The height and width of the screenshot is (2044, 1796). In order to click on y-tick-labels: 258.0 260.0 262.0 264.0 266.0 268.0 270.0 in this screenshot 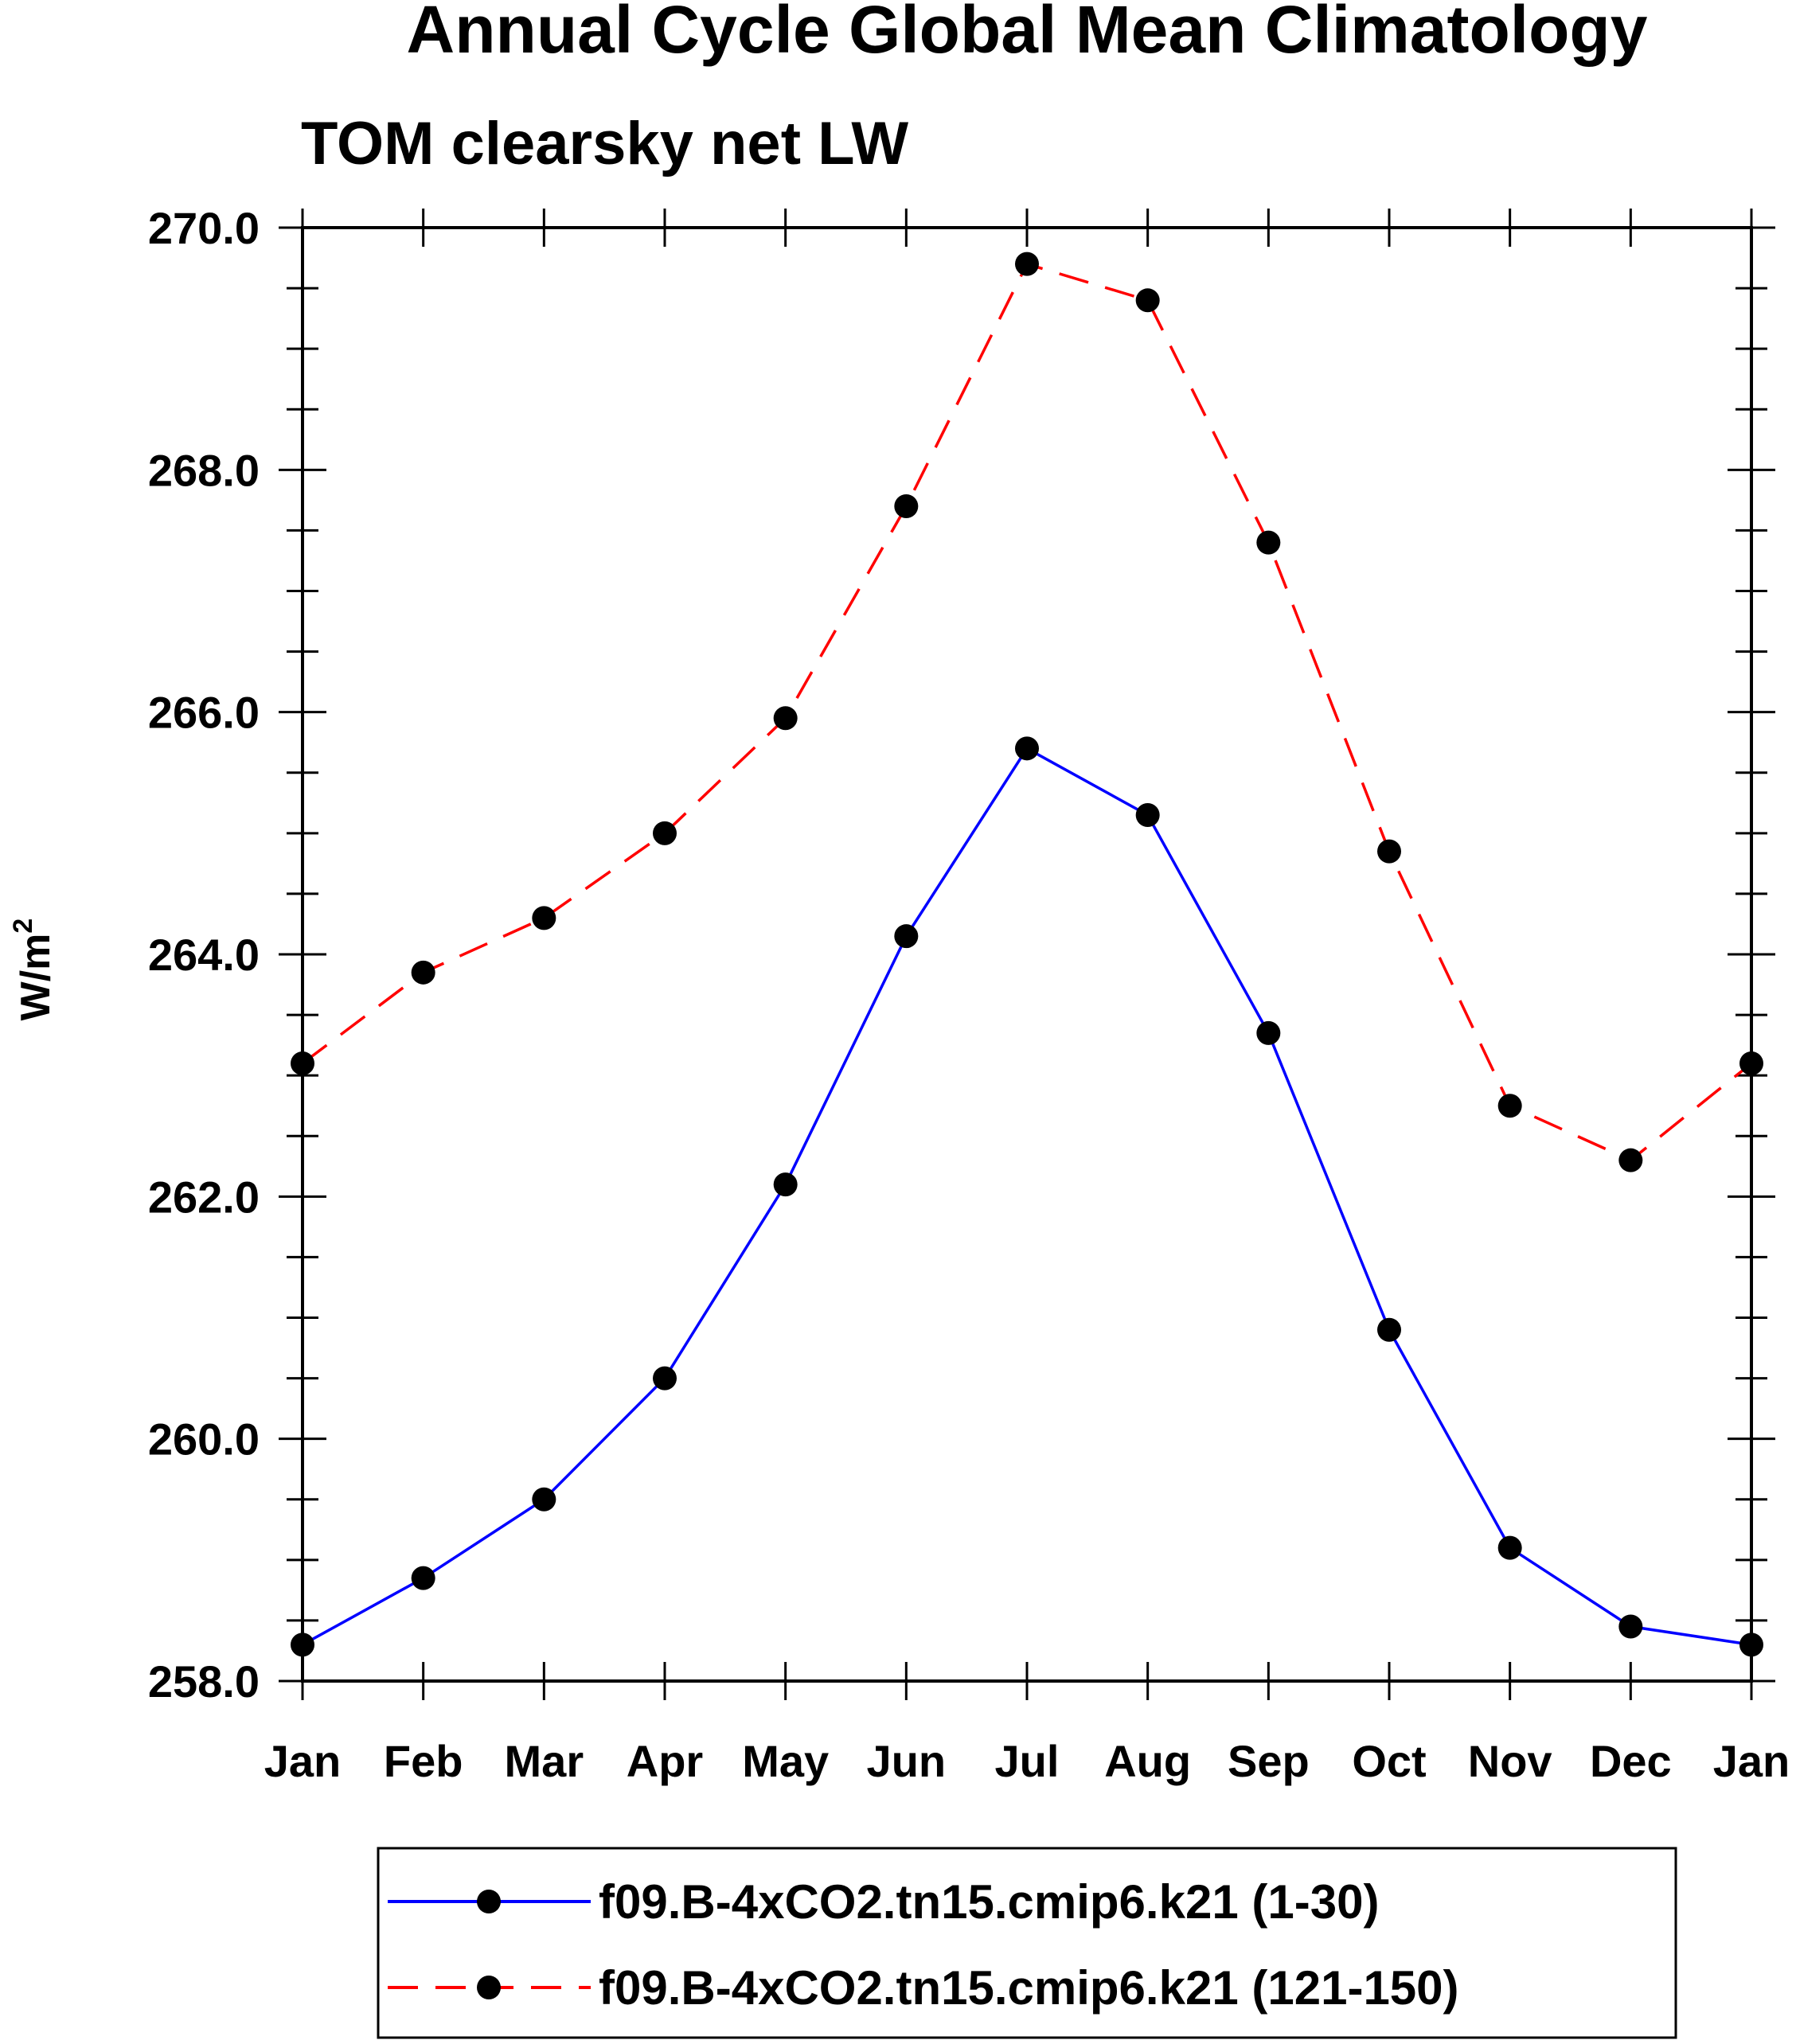, I will do `click(204, 955)`.